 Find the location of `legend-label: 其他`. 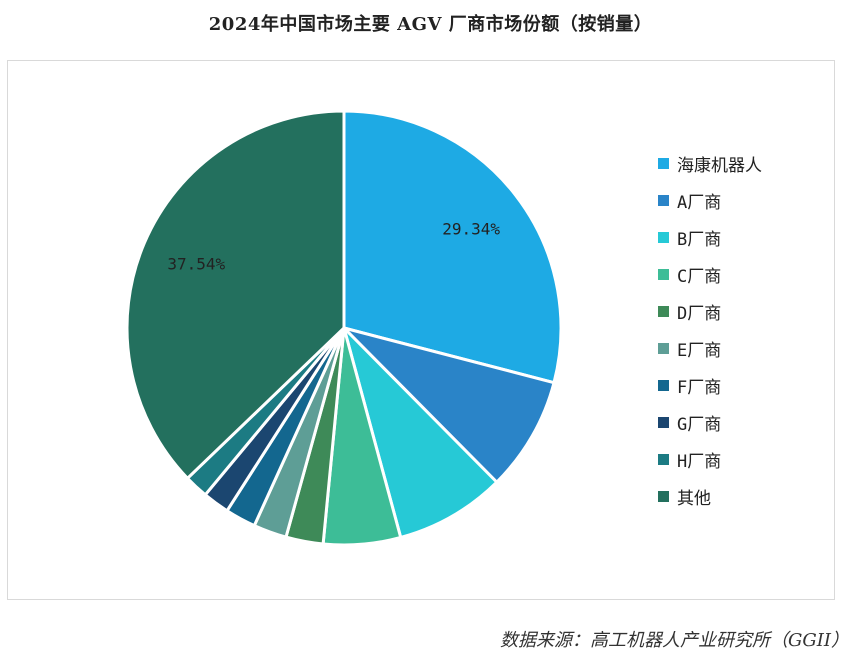

legend-label: 其他 is located at coordinates (694, 499).